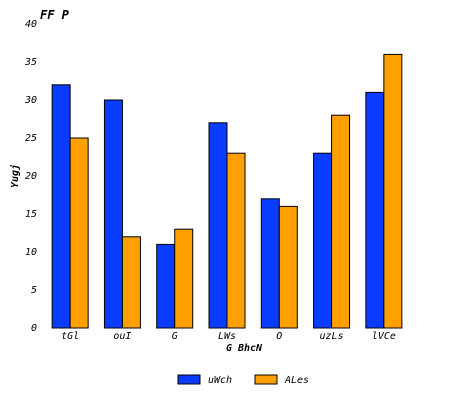 Image resolution: width=459 pixels, height=413 pixels. What do you see at coordinates (279, 336) in the screenshot?
I see `x-tick-label: O` at bounding box center [279, 336].